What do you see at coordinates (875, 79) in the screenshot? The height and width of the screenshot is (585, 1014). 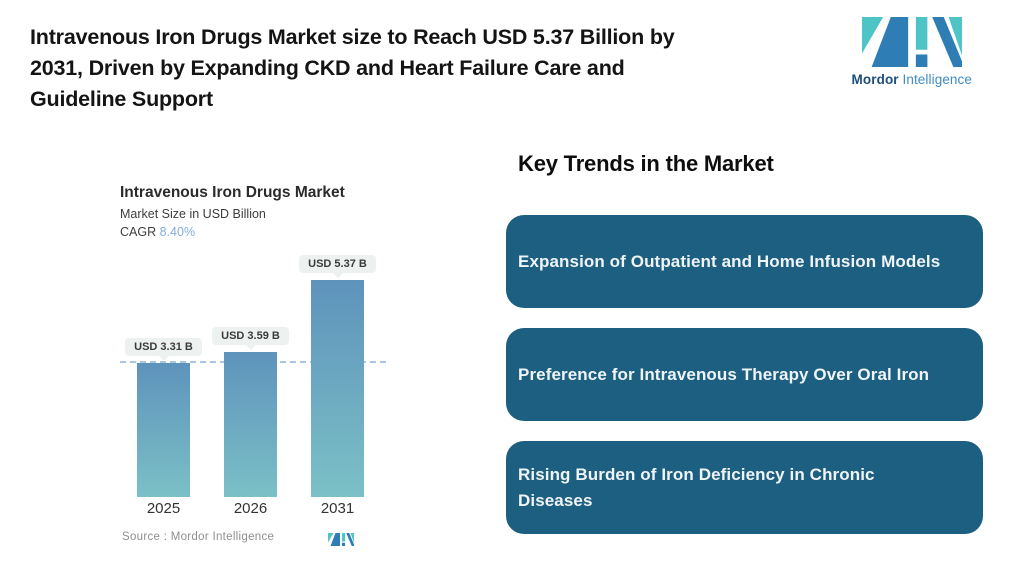 I see `brand-name-bold: Mordor` at bounding box center [875, 79].